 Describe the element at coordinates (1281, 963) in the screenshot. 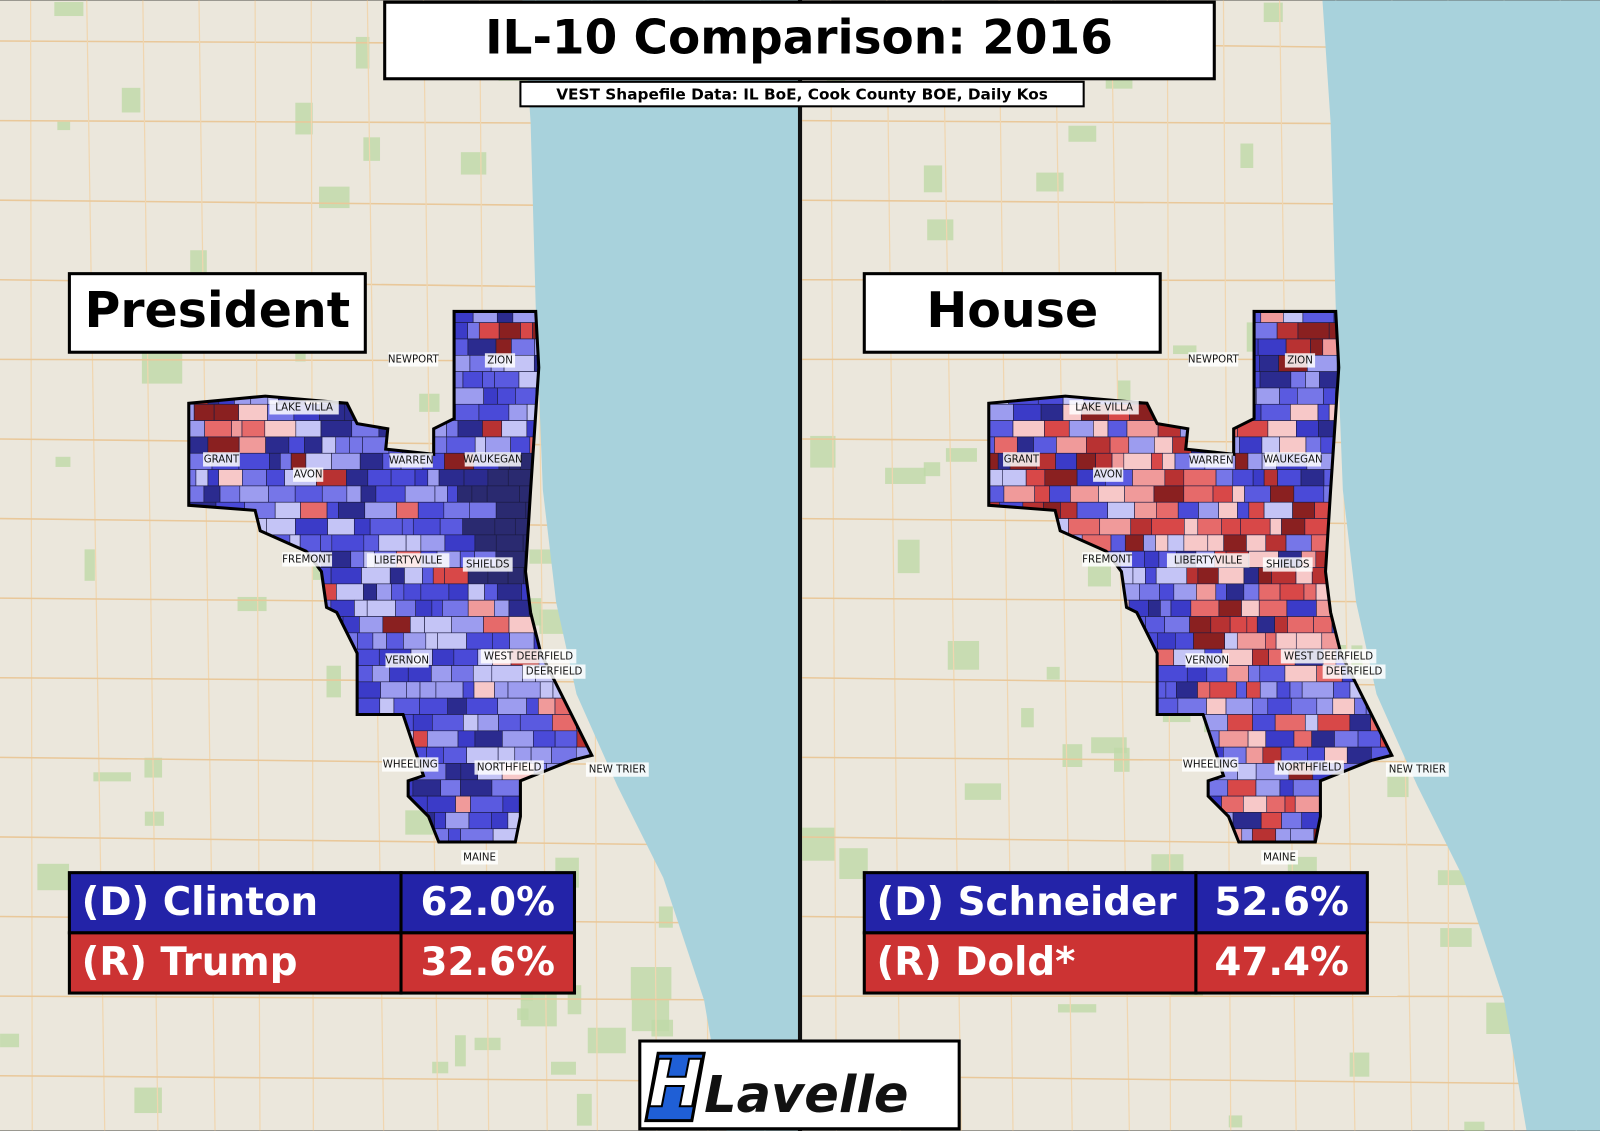

I see `result-value-cell` at that location.